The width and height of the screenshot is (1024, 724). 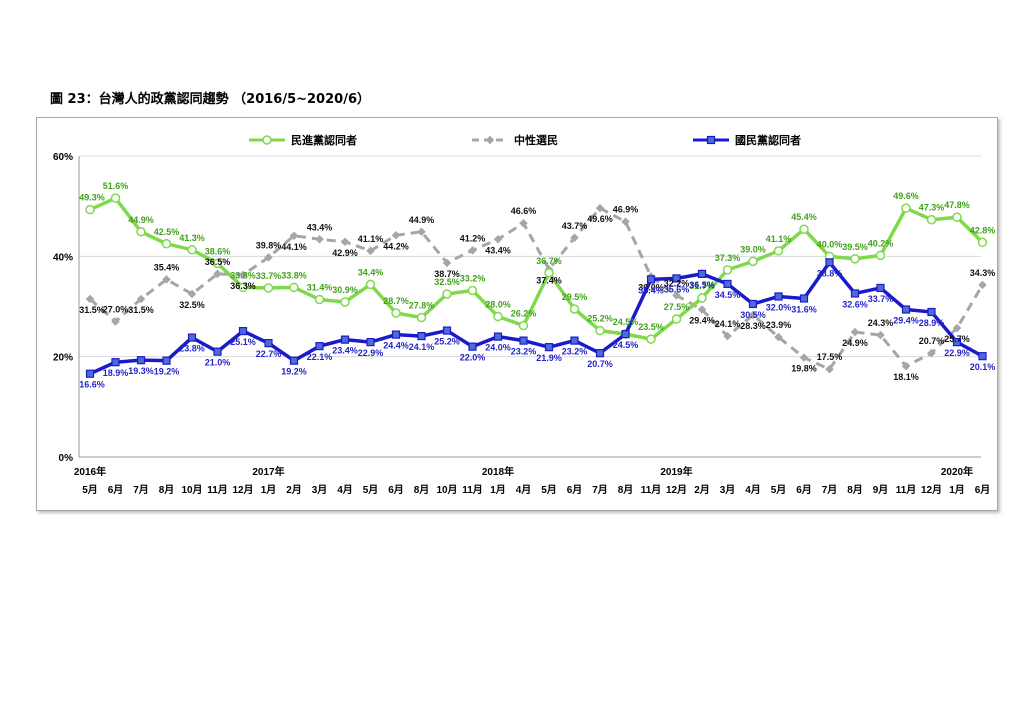 What do you see at coordinates (192, 238) in the screenshot?
I see `data-label: 41.3%` at bounding box center [192, 238].